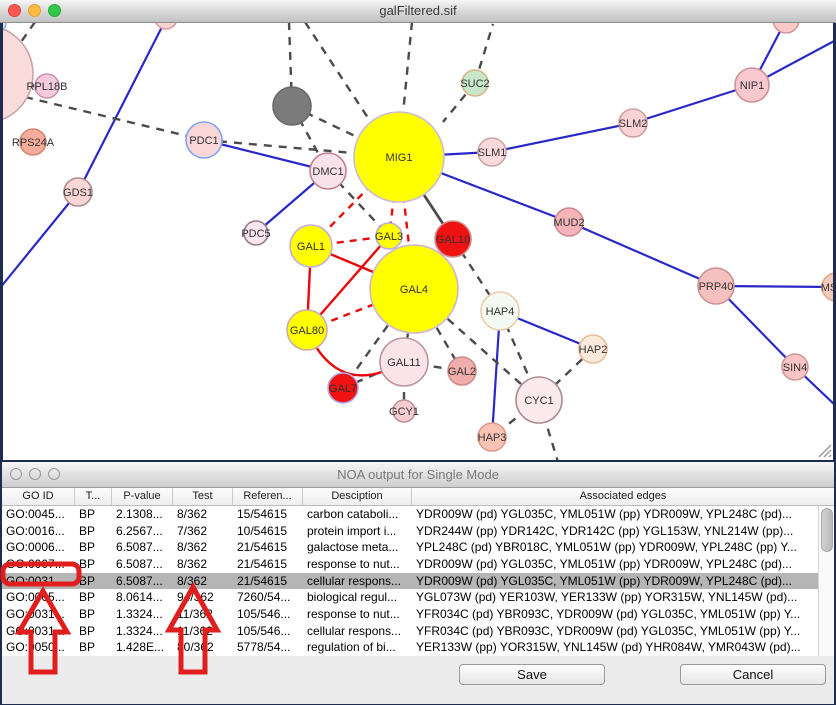  Describe the element at coordinates (532, 674) in the screenshot. I see `save-button: Save` at that location.